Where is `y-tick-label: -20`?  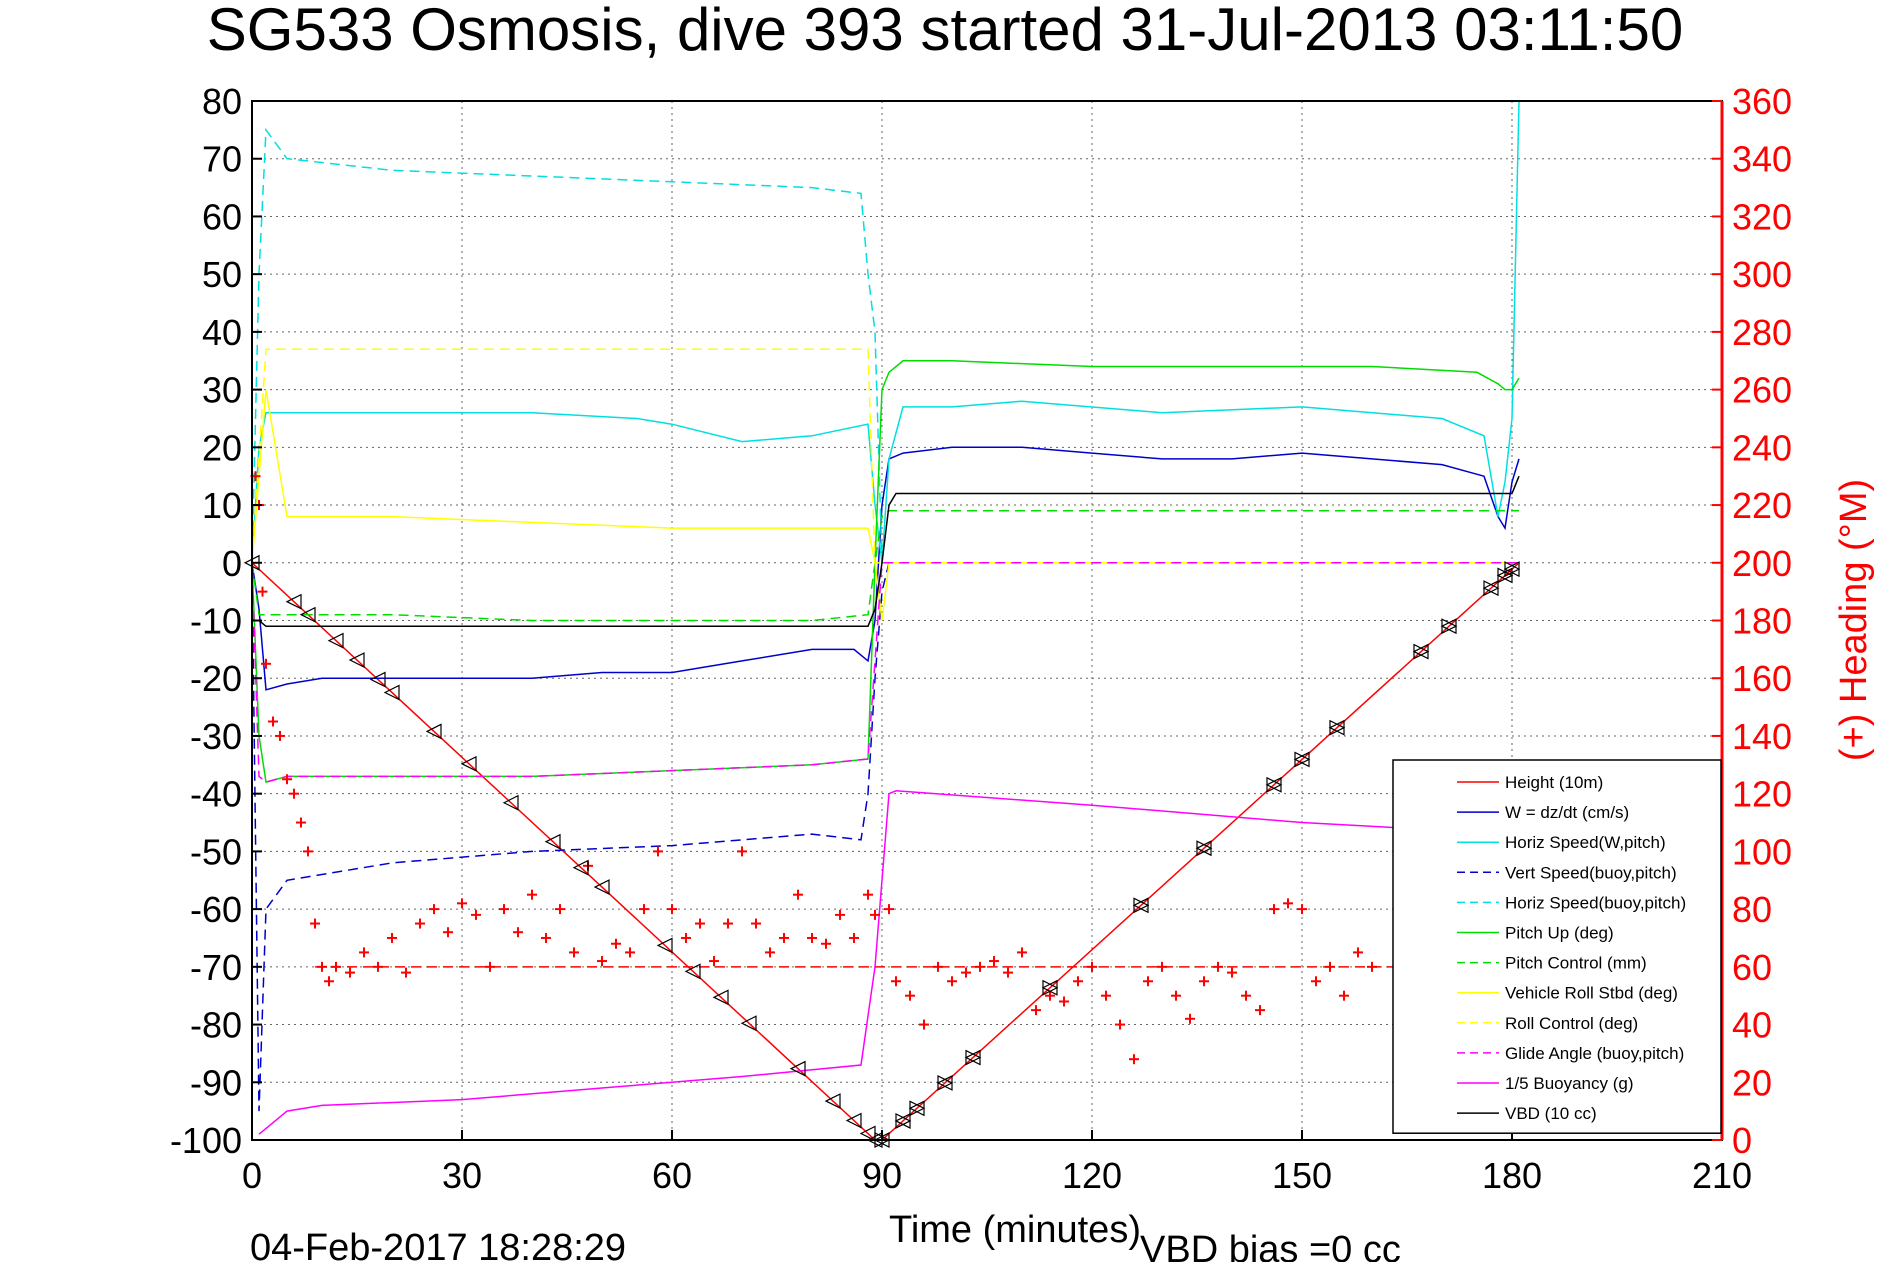
y-tick-label: -20 is located at coordinates (216, 678).